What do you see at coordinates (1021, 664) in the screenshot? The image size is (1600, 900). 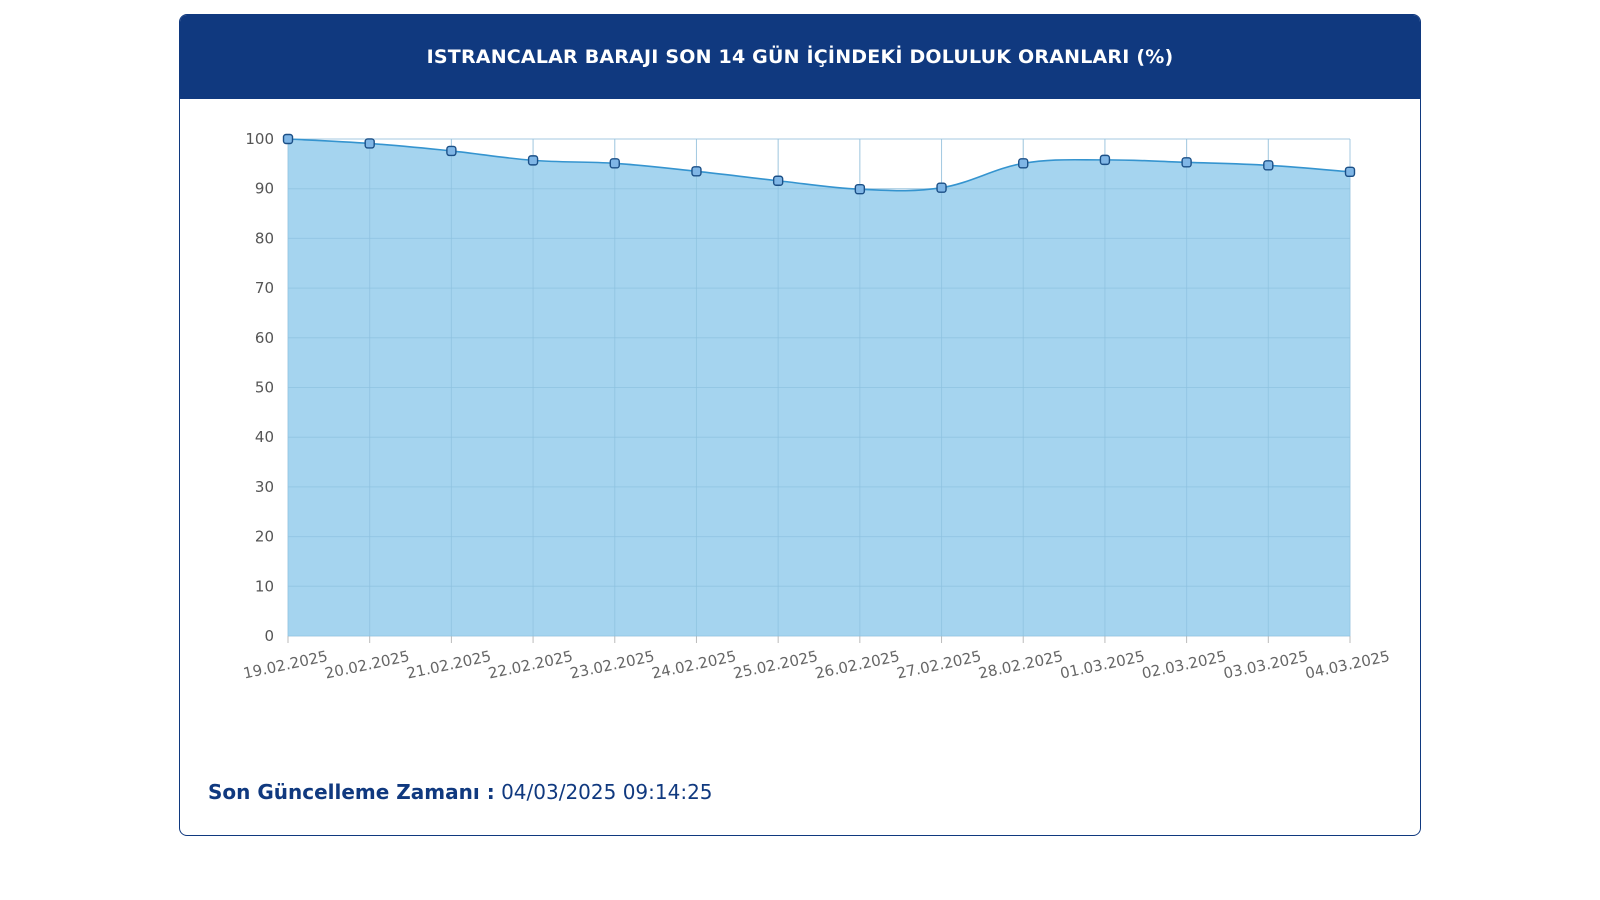 I see `x-tick-label: 28.02.2025` at bounding box center [1021, 664].